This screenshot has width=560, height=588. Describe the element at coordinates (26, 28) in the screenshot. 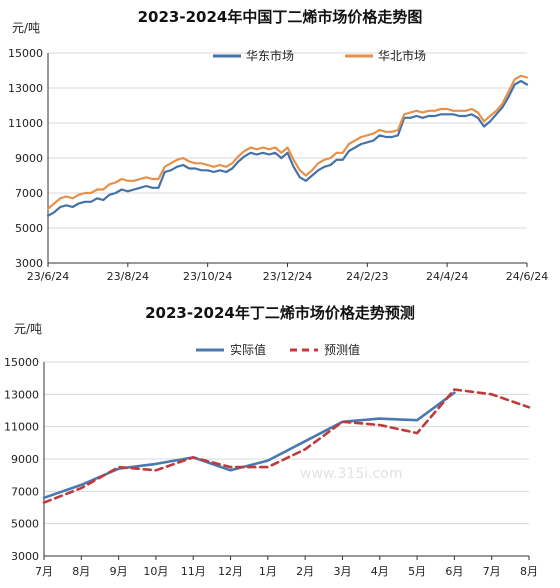

I see `chart-1-unit-label: 元/吨` at that location.